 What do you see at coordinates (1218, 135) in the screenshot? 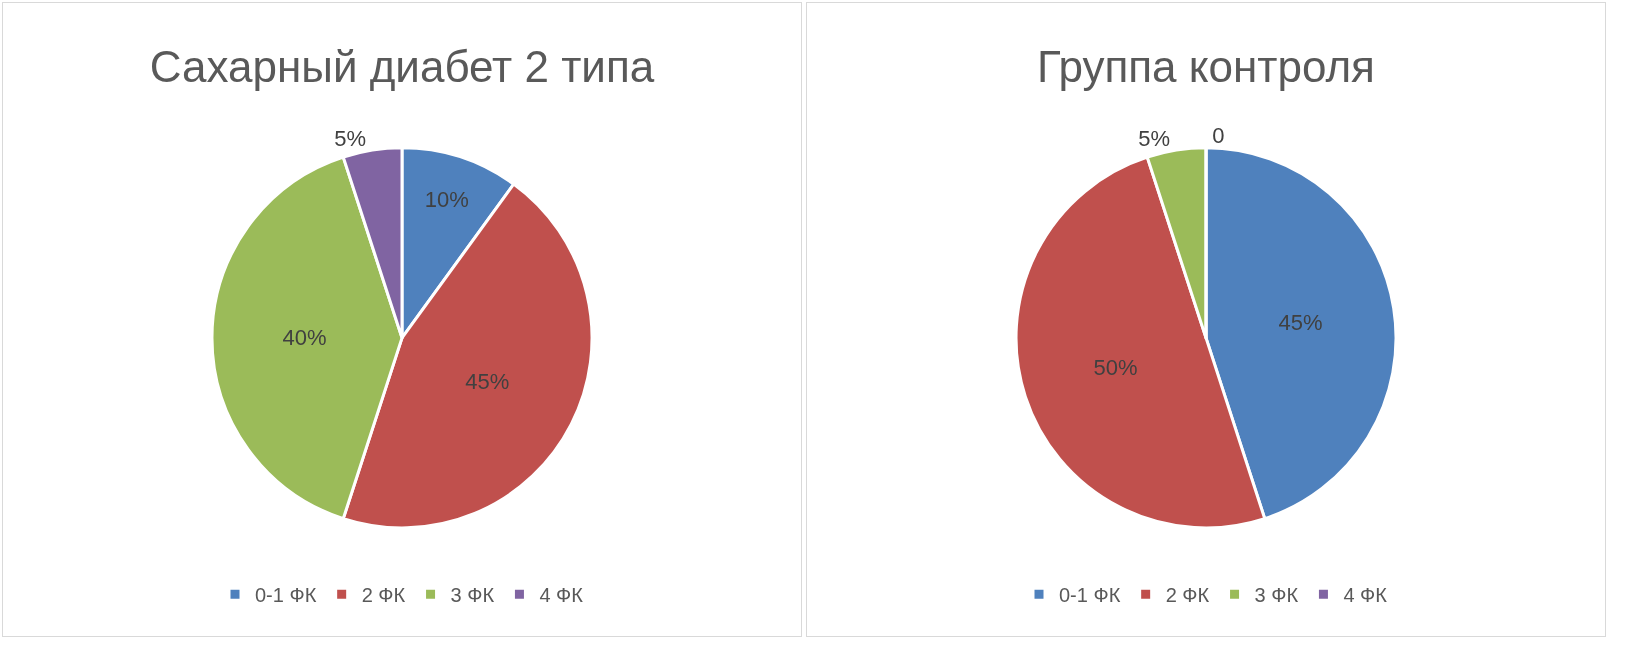
I see `text: 0` at bounding box center [1218, 135].